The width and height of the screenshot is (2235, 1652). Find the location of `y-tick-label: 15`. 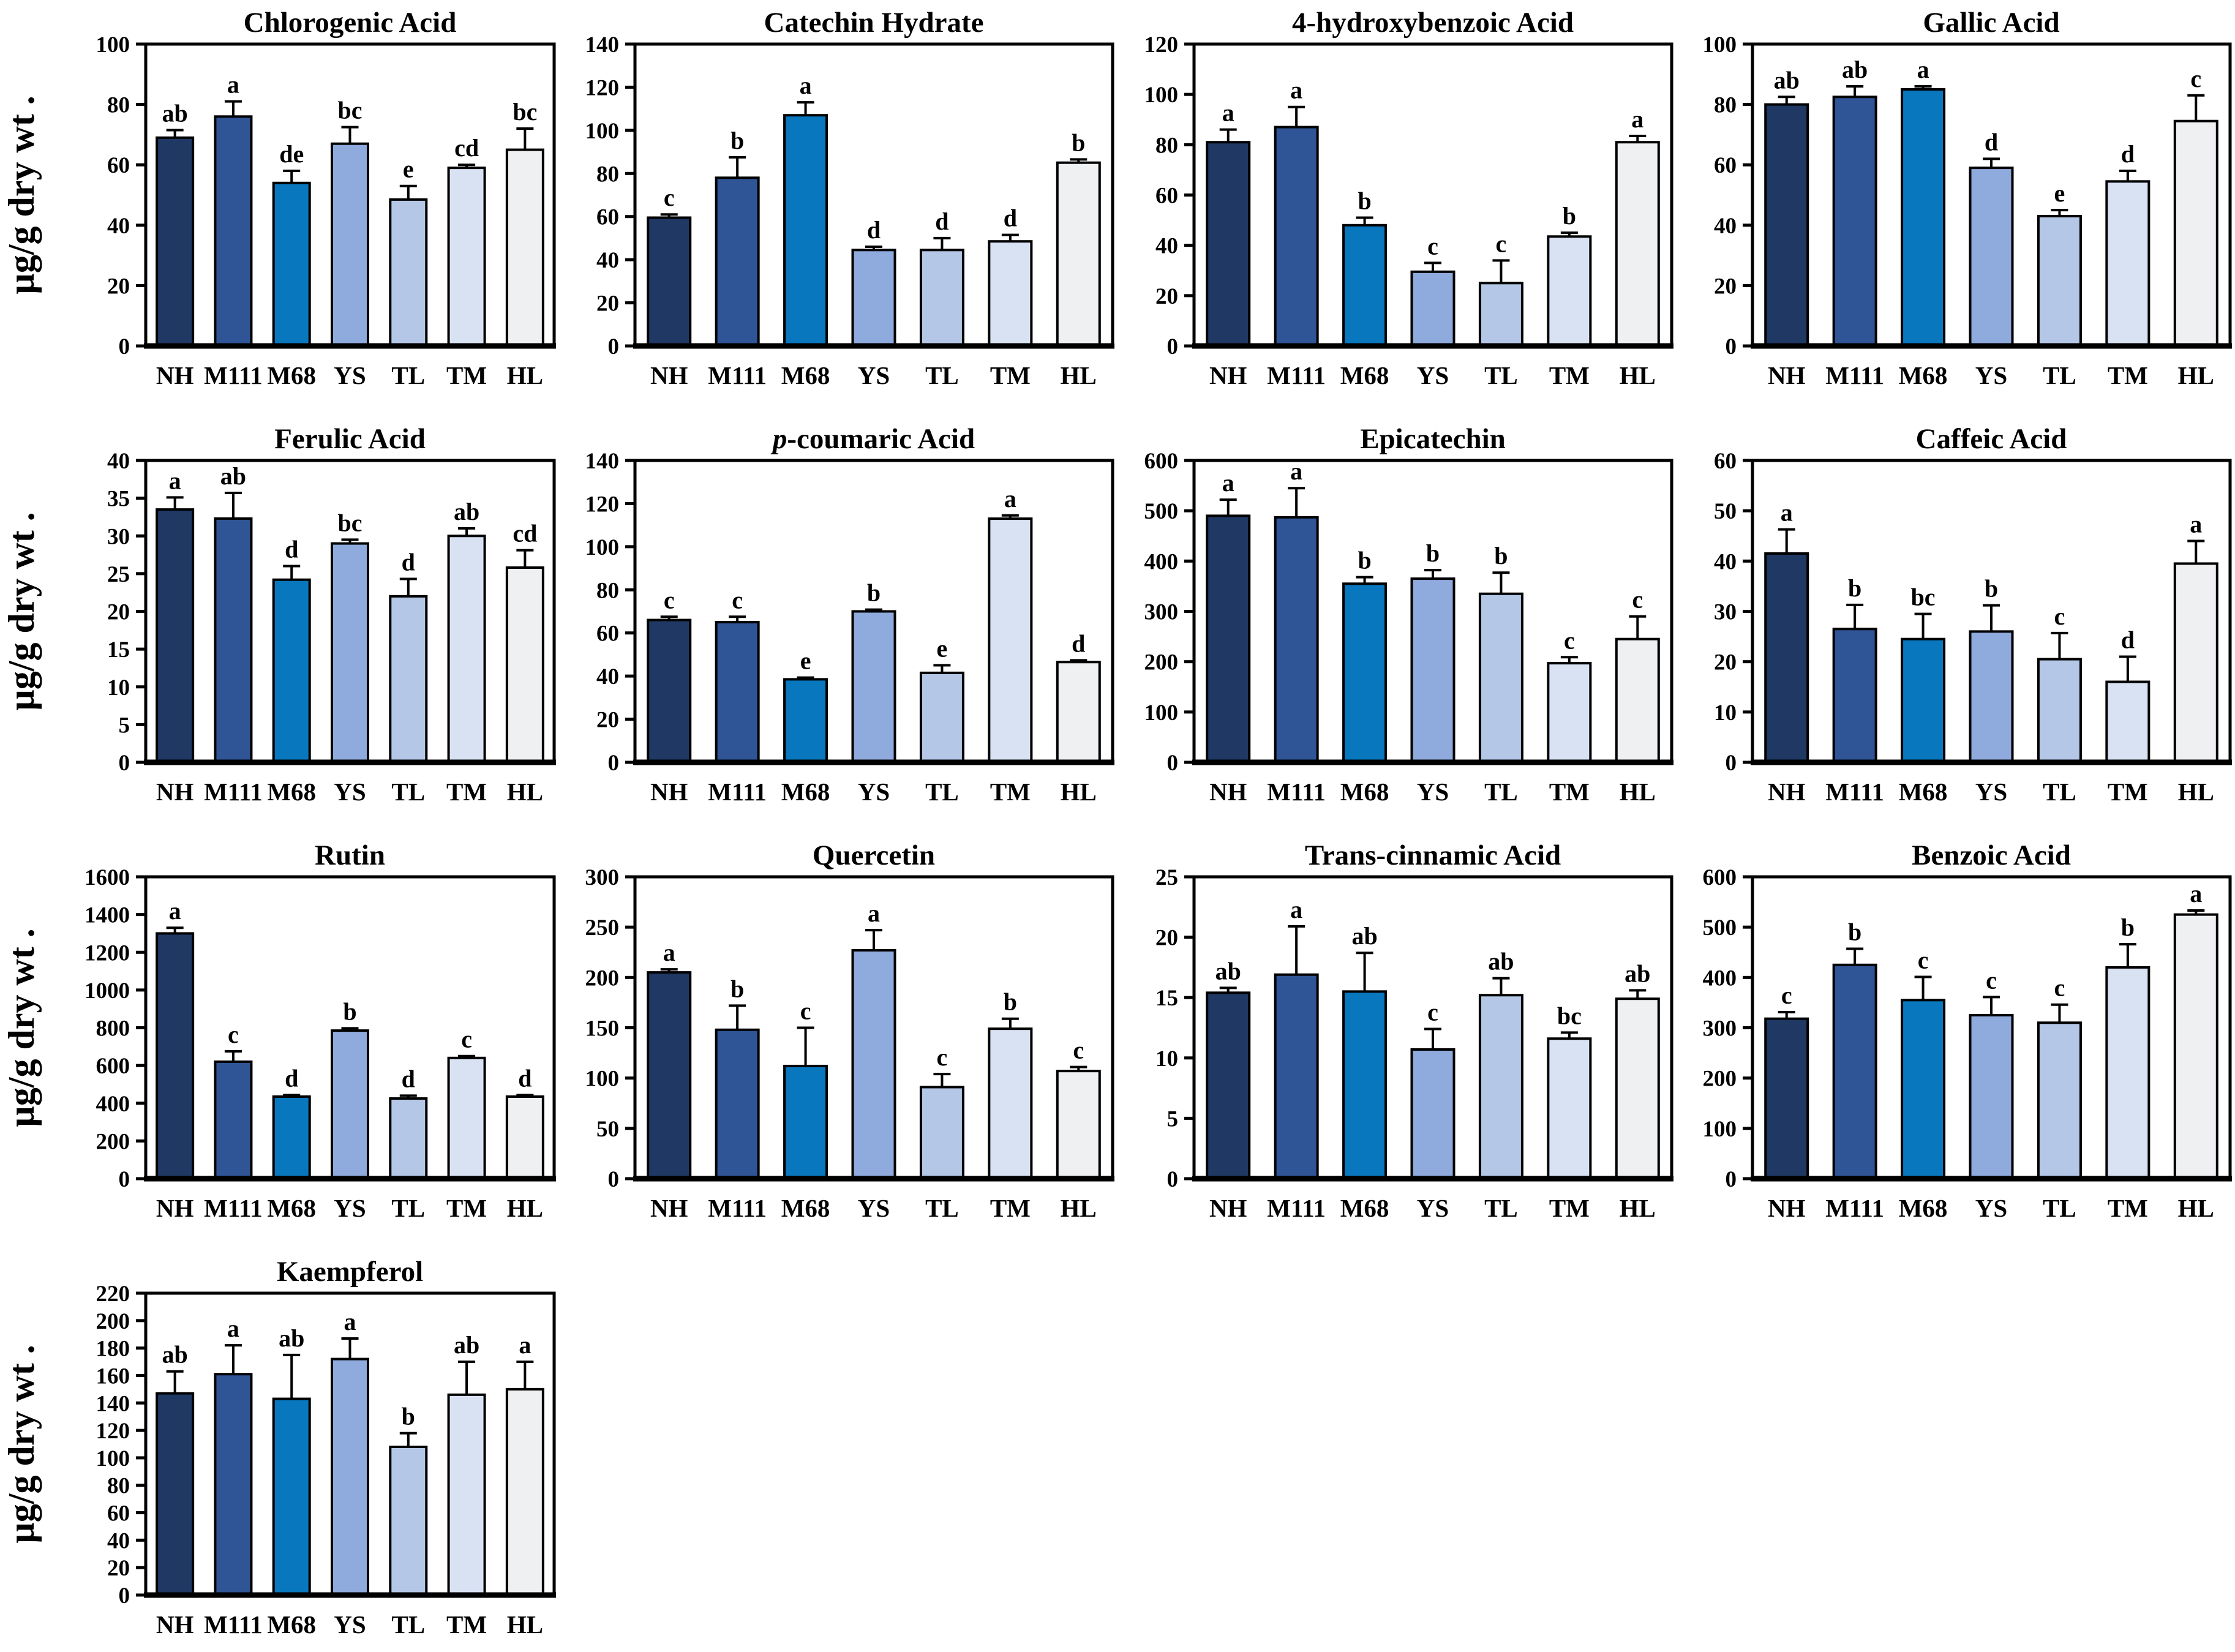

y-tick-label: 15 is located at coordinates (1166, 998).